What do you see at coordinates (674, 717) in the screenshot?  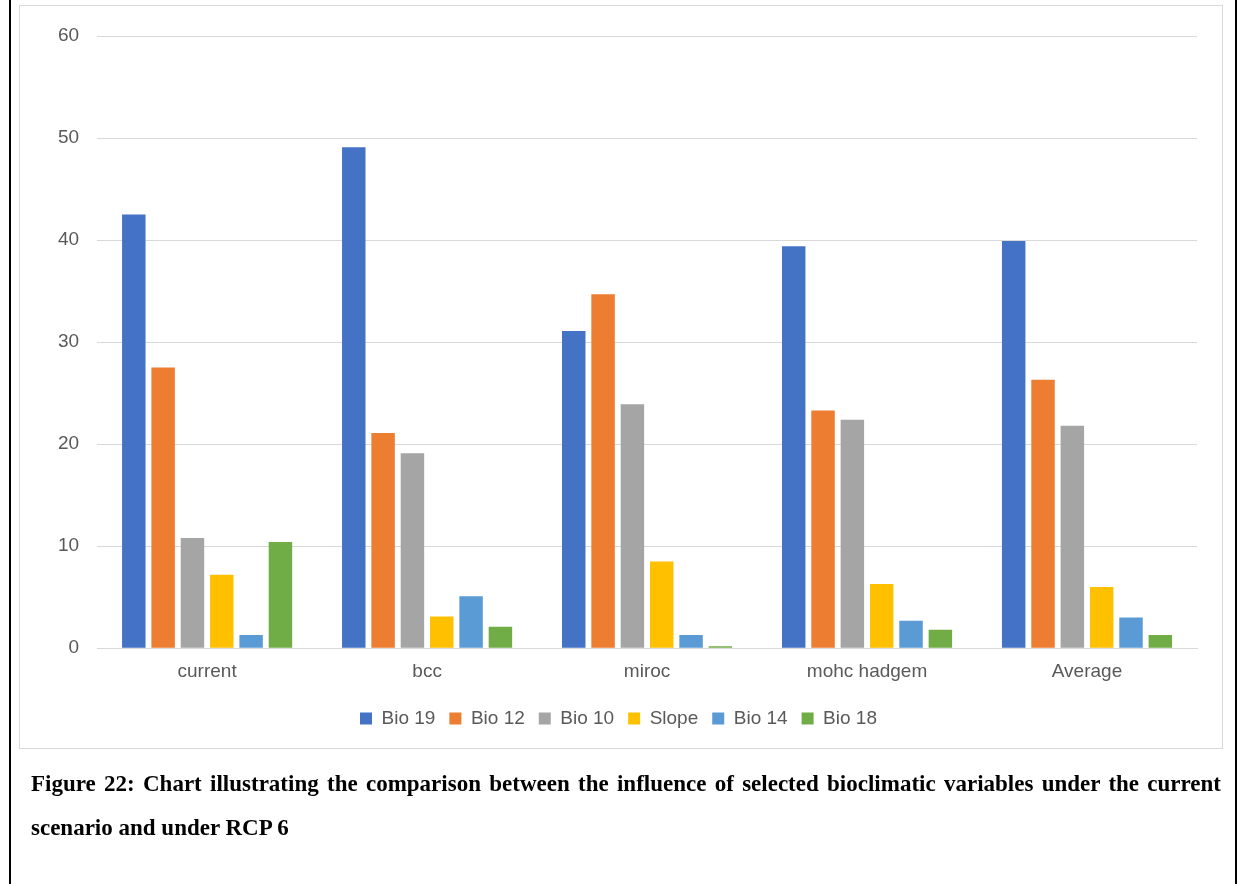 I see `legend-label: Slope` at bounding box center [674, 717].